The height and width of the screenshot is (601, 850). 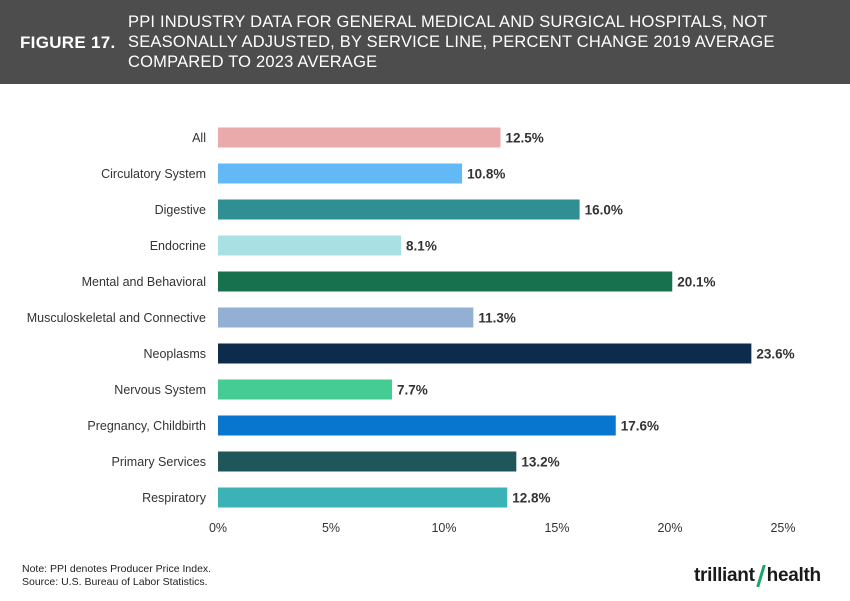 I want to click on value-label: 13.2%, so click(x=540, y=462).